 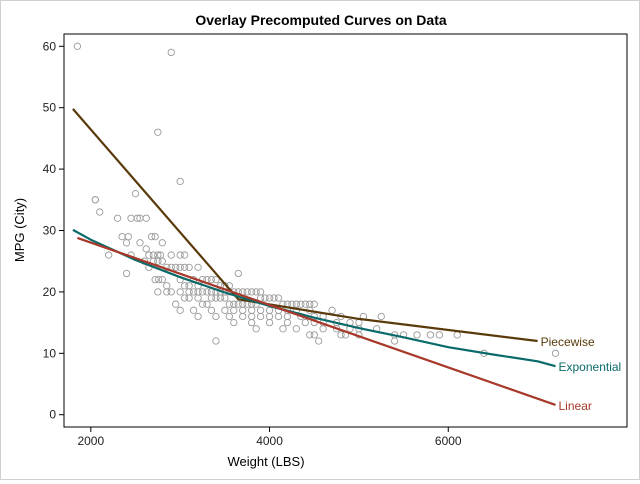 What do you see at coordinates (269, 441) in the screenshot?
I see `x-tick-label: 4000` at bounding box center [269, 441].